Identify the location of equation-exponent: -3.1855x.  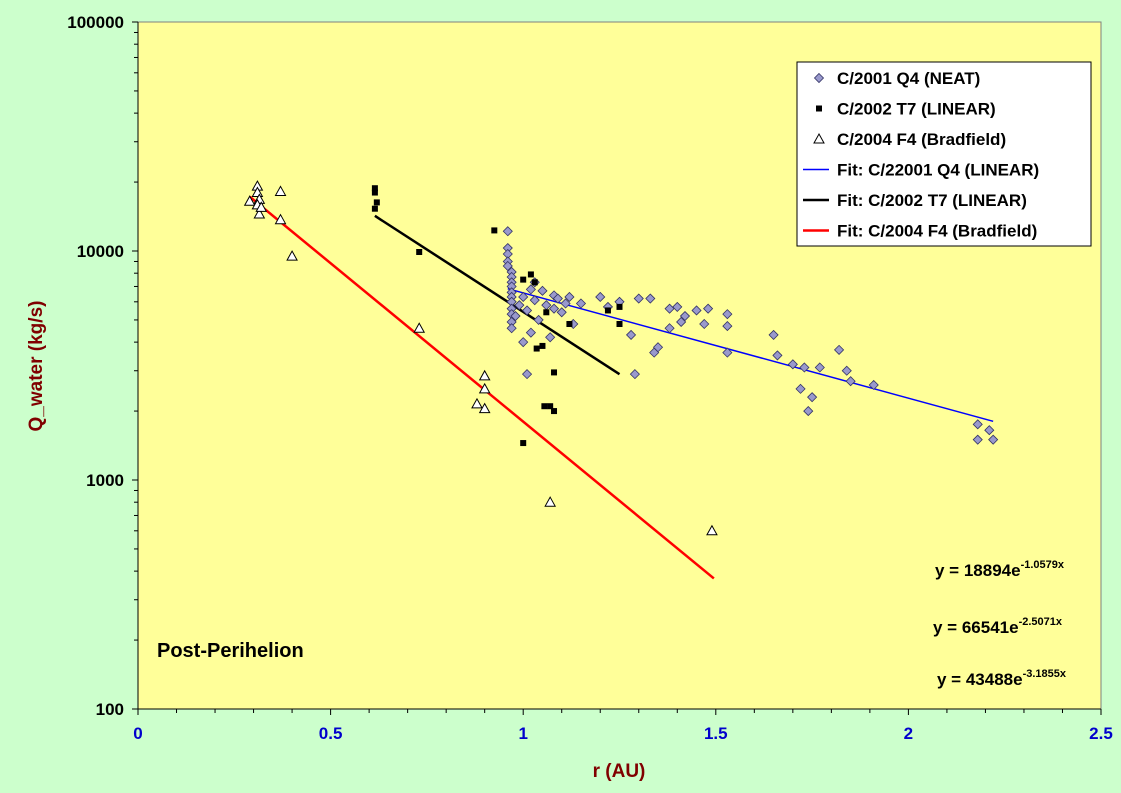
(1045, 674).